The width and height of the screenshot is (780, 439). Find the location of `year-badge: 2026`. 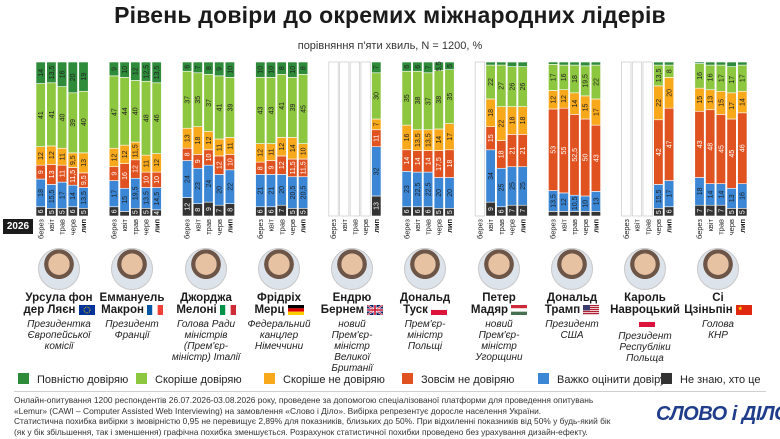

year-badge: 2026 is located at coordinates (18, 226).